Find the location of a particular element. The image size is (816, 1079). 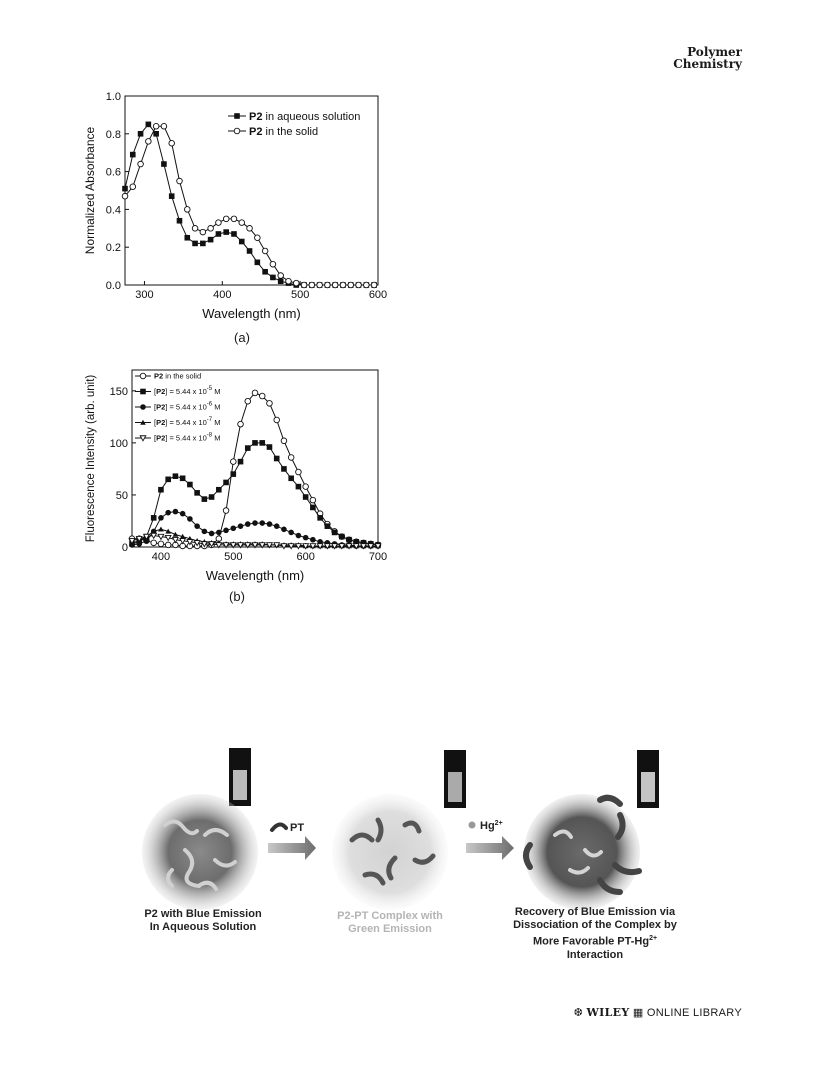

wiley-logo-icon: ❆ is located at coordinates (578, 1013).